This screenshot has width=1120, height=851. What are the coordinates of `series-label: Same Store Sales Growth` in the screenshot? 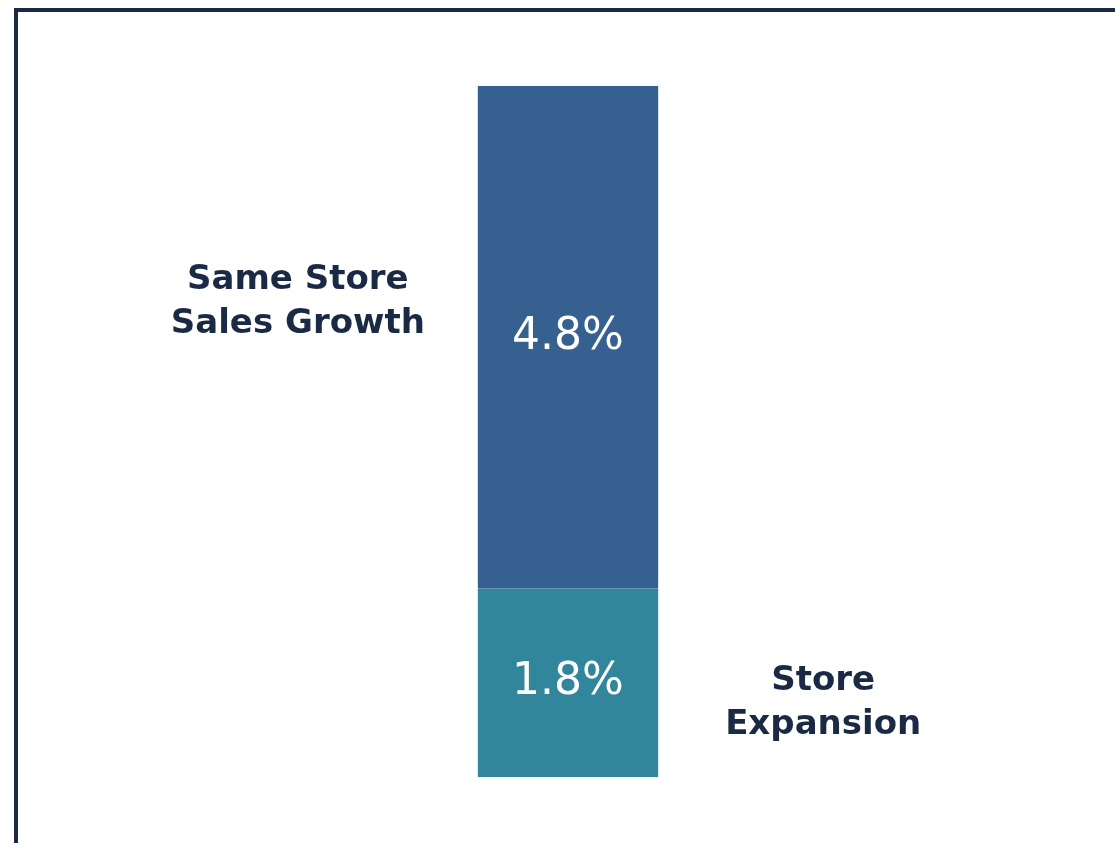 It's located at (297, 299).